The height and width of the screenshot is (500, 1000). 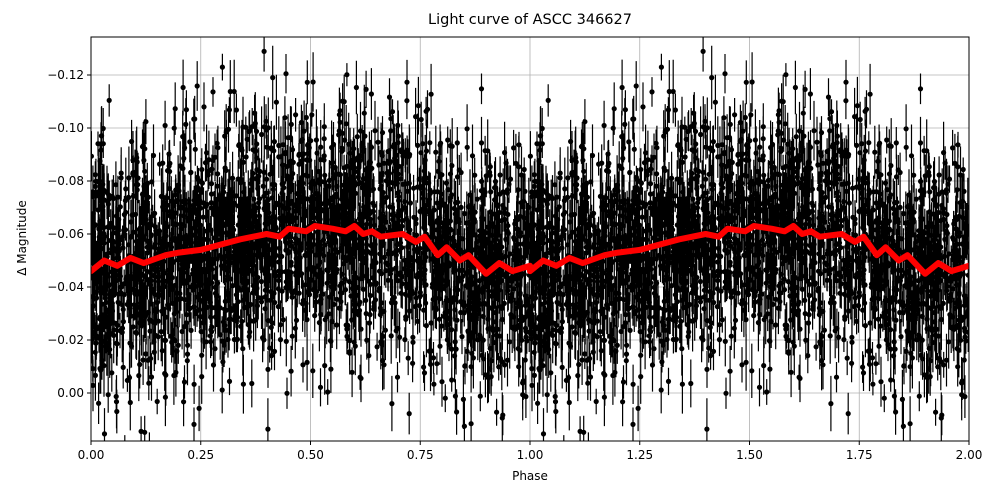 I want to click on y-axis-ticks: 0.00 −0.02 −0.04 −0.06 −0.08 −0.10 −0.12, so click(x=69, y=234).